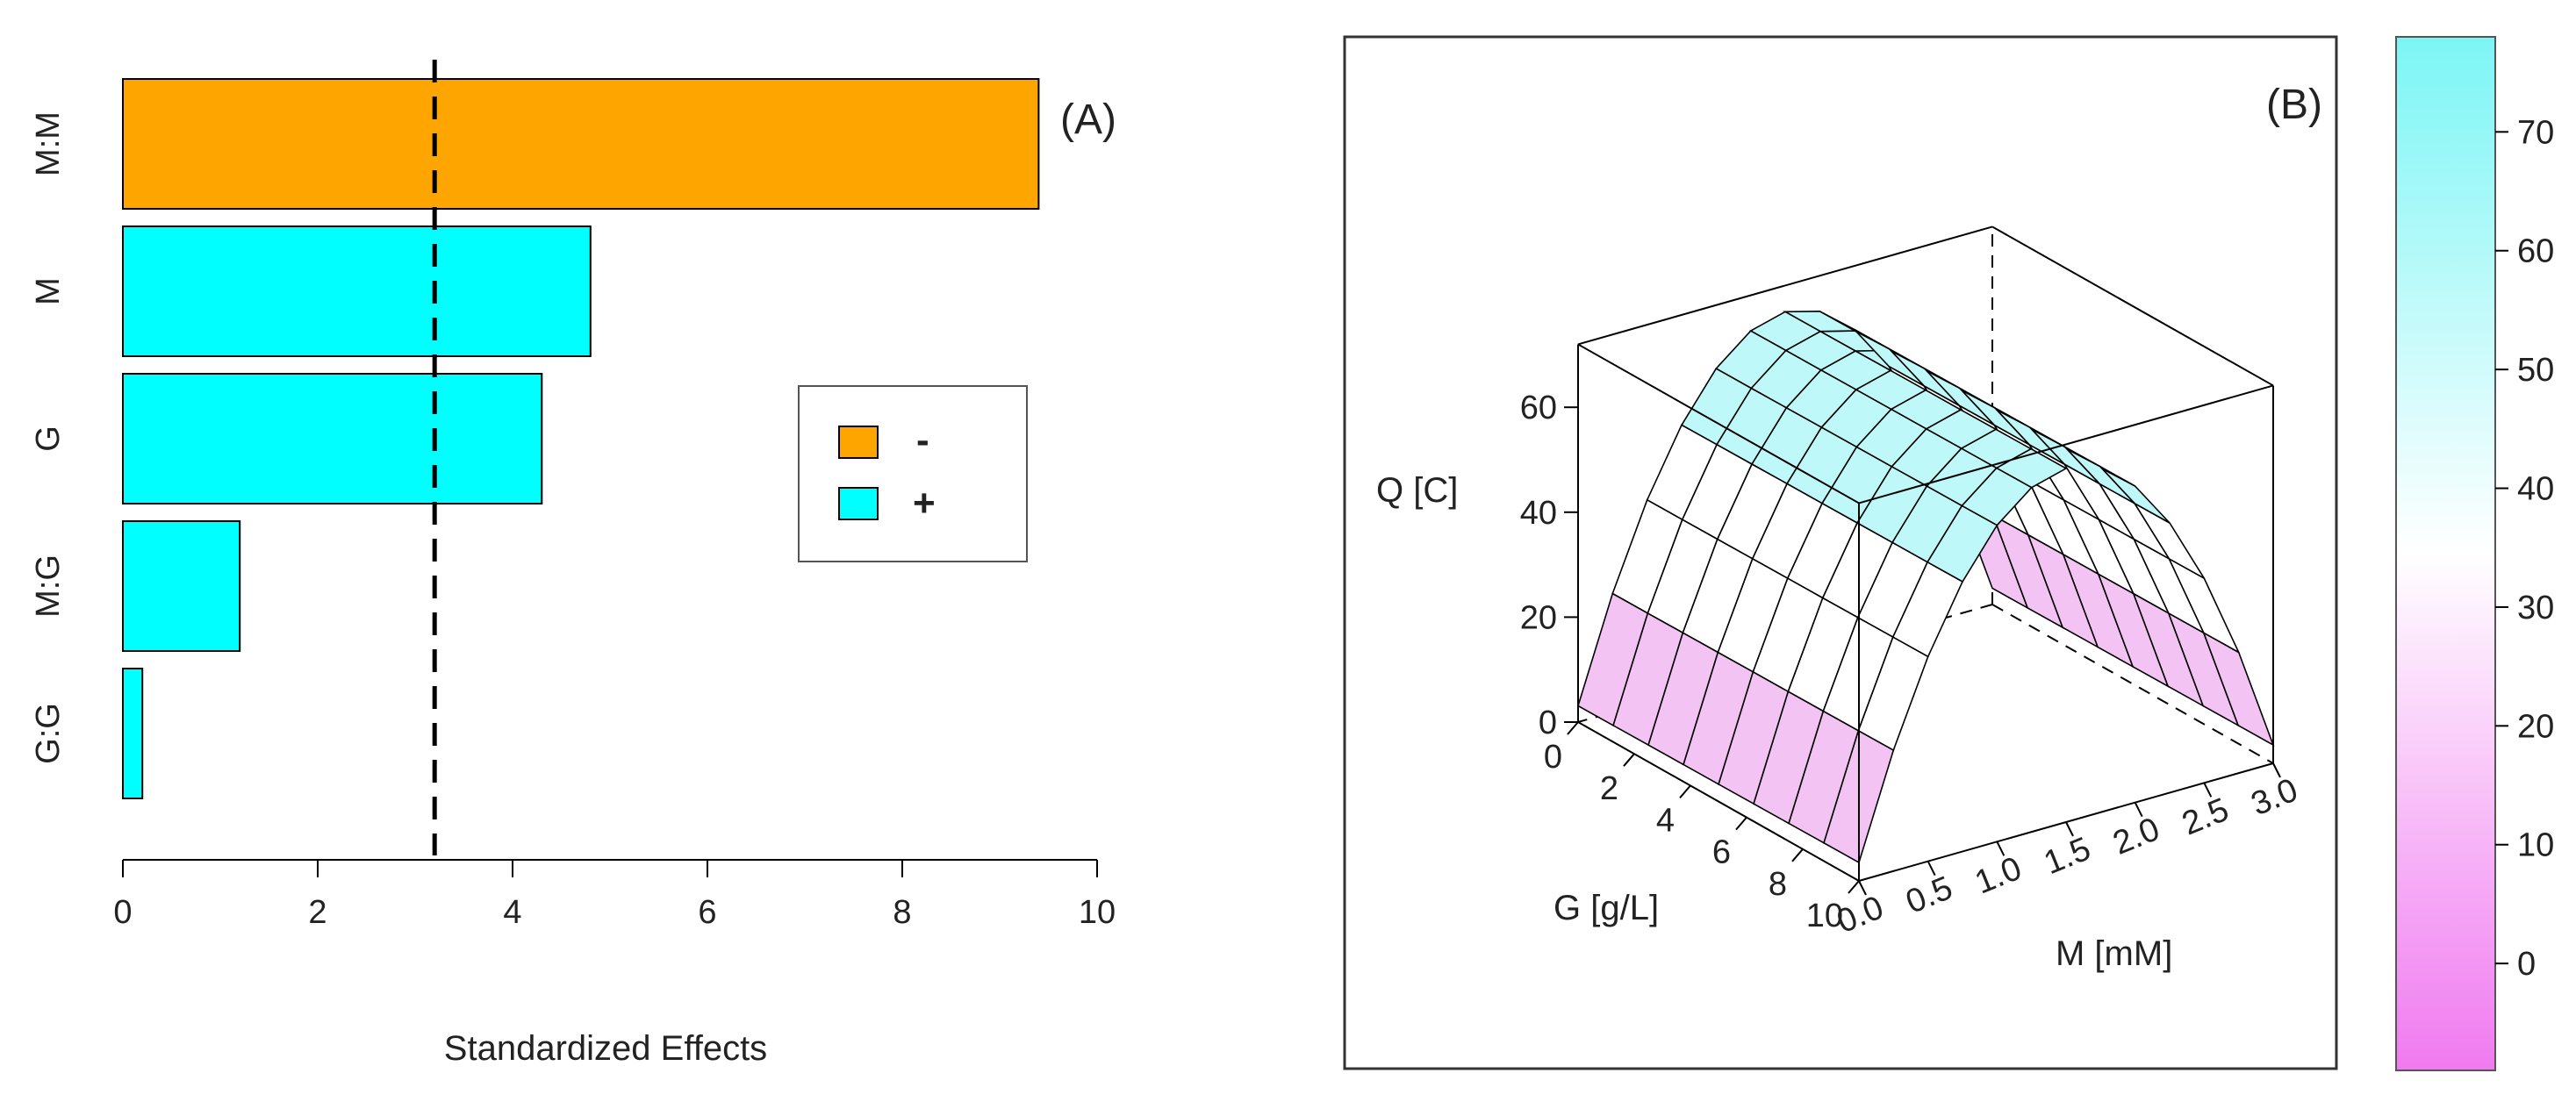 Image resolution: width=2576 pixels, height=1109 pixels. What do you see at coordinates (1098, 913) in the screenshot?
I see `x-tick-label: 10` at bounding box center [1098, 913].